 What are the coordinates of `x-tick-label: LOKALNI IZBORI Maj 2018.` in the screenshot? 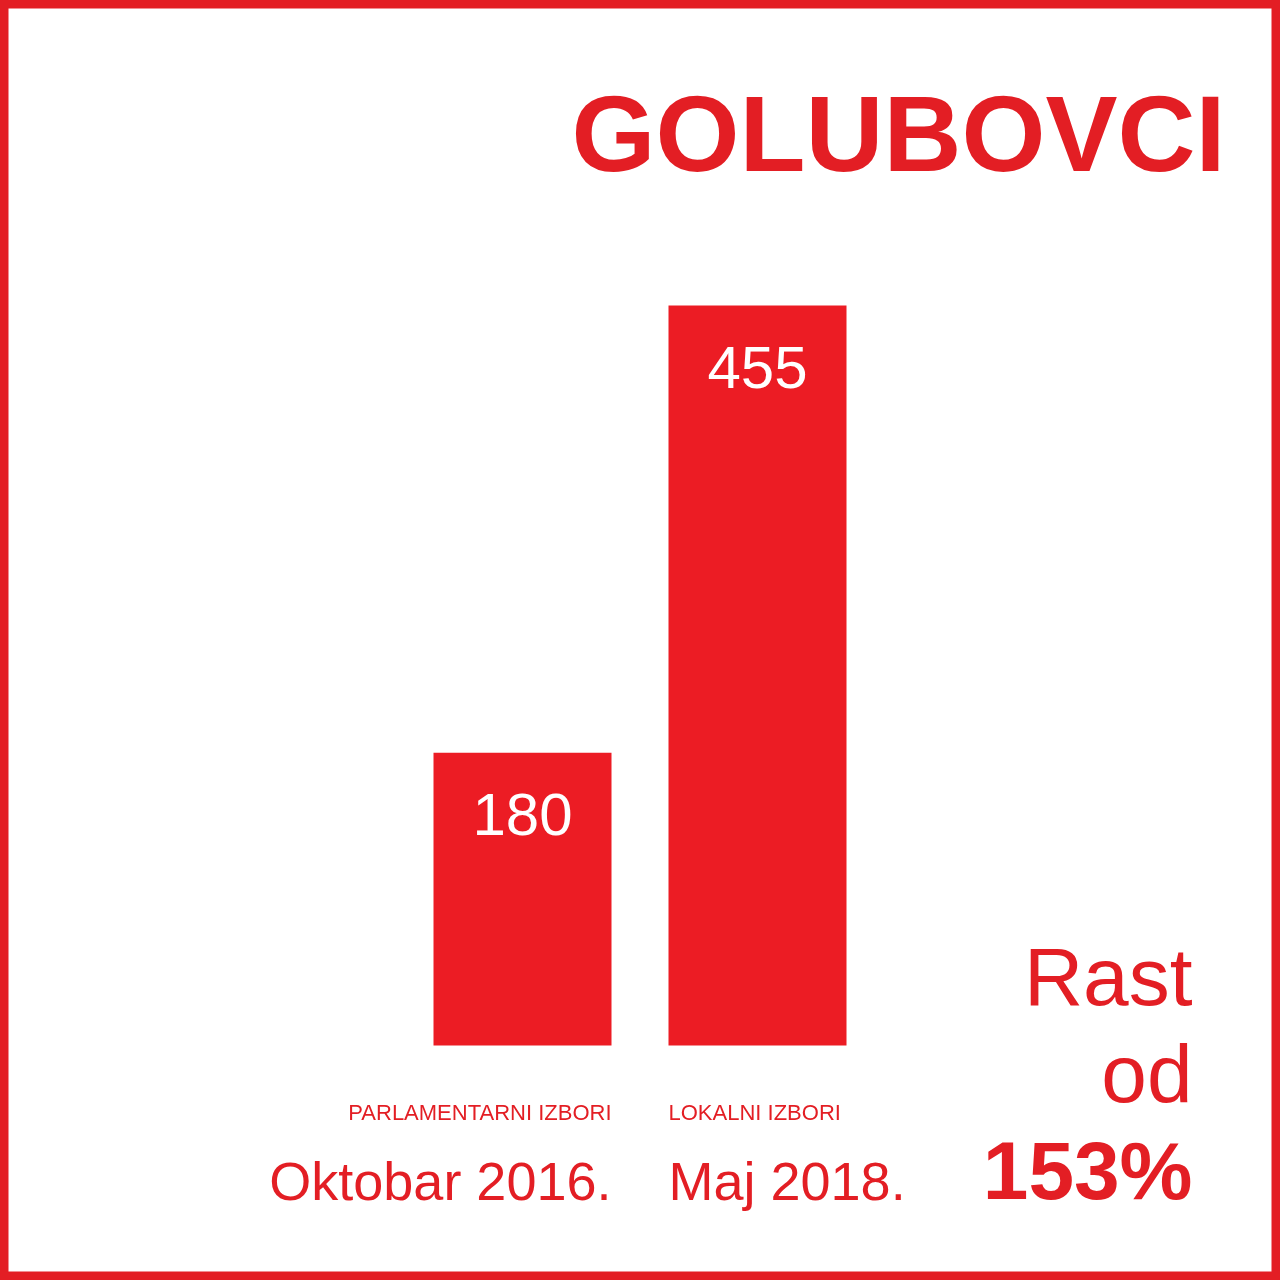 It's located at (787, 1155).